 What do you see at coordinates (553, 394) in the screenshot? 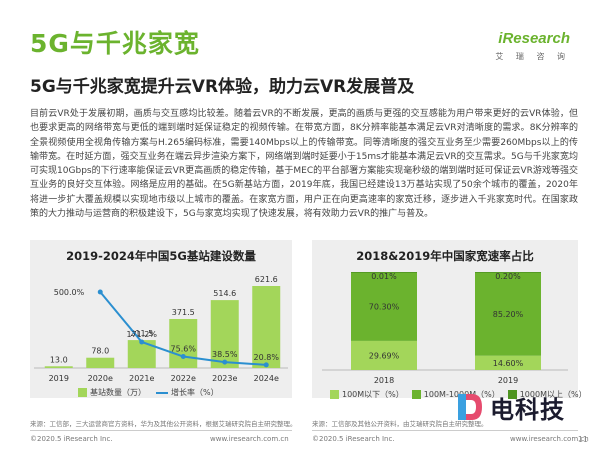
I see `legend-label-above-1000m: 1000M以上（%）` at bounding box center [553, 394].